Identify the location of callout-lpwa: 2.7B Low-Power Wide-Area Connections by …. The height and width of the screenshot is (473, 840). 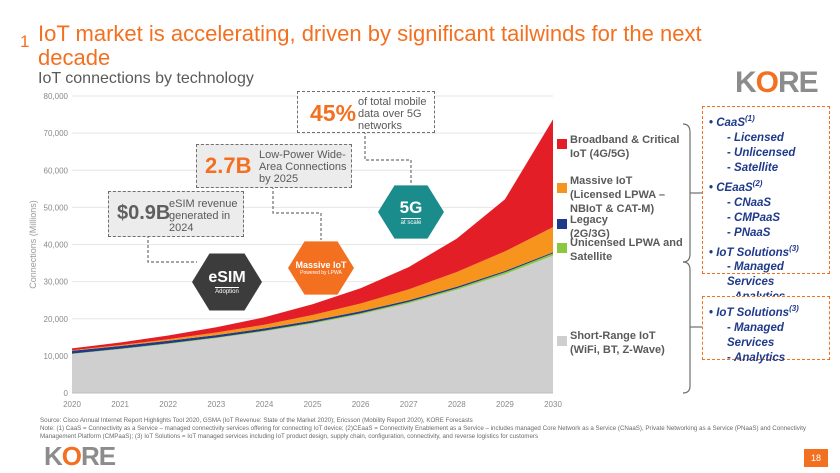
(274, 166).